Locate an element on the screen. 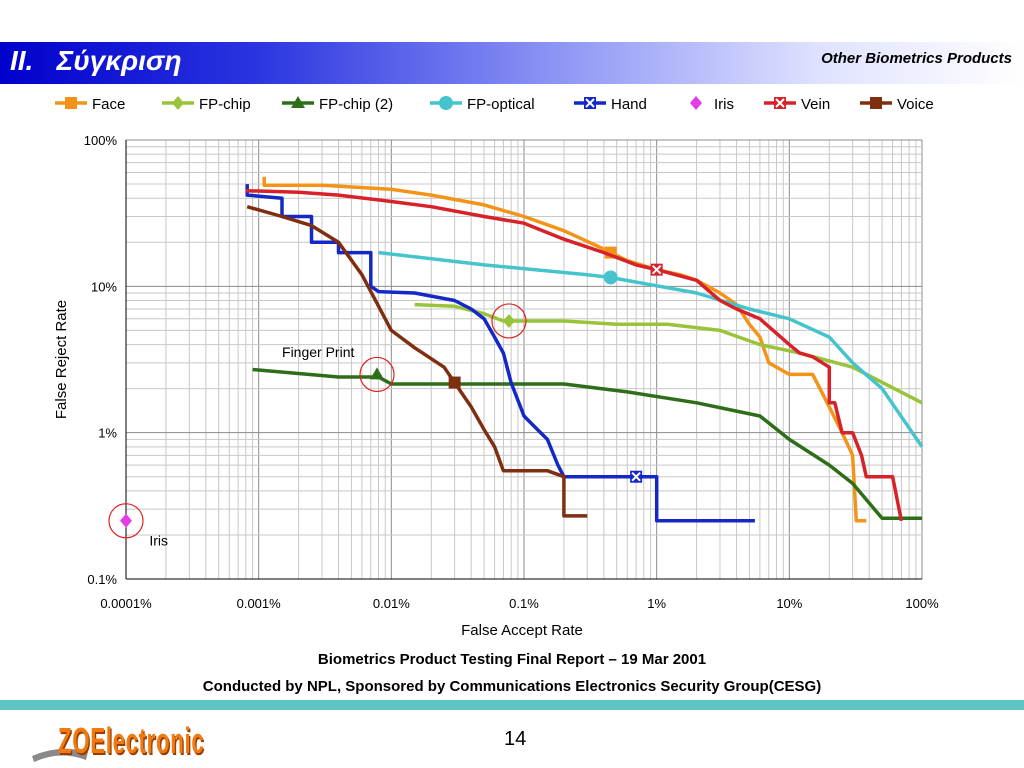 The width and height of the screenshot is (1024, 768). series-marker-face is located at coordinates (610, 252).